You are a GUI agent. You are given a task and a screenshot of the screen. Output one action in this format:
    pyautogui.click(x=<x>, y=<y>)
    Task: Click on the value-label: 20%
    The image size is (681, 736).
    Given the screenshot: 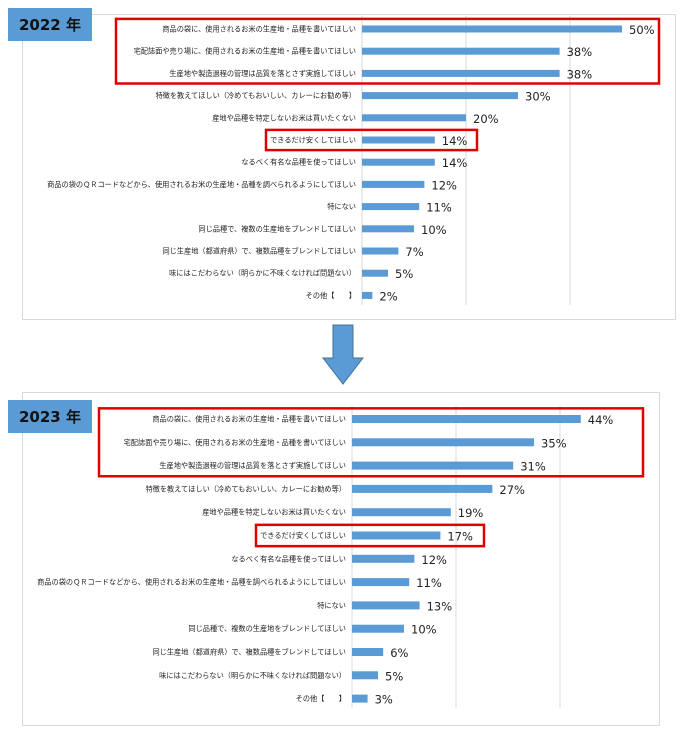 What is the action you would take?
    pyautogui.click(x=486, y=119)
    